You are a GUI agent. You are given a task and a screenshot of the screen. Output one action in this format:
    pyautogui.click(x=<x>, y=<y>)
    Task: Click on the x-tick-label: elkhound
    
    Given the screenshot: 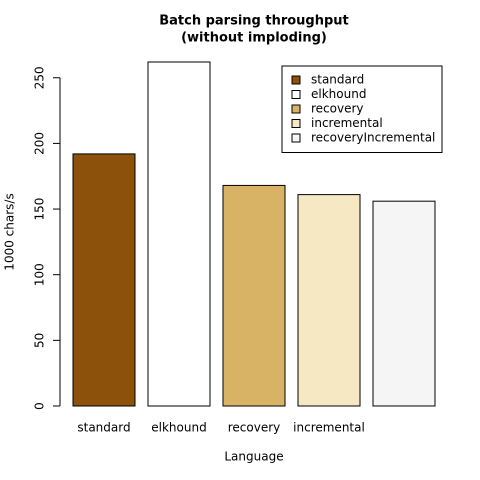 What is the action you would take?
    pyautogui.click(x=178, y=428)
    